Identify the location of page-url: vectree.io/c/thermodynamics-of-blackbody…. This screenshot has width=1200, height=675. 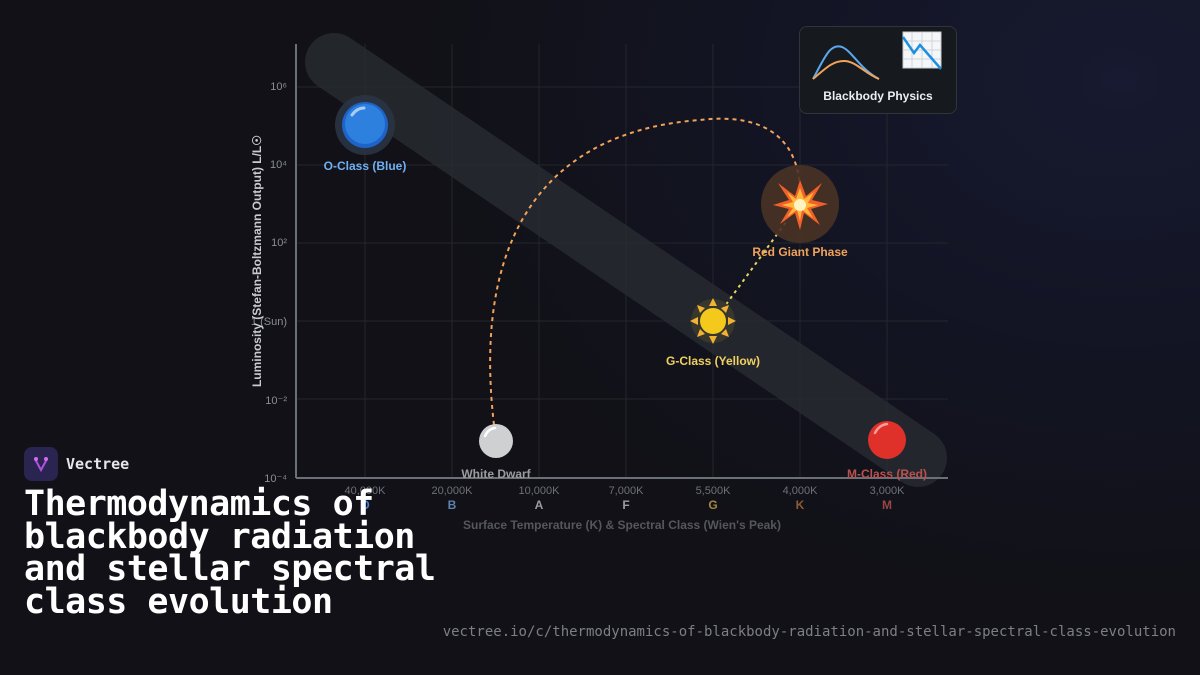
(809, 632).